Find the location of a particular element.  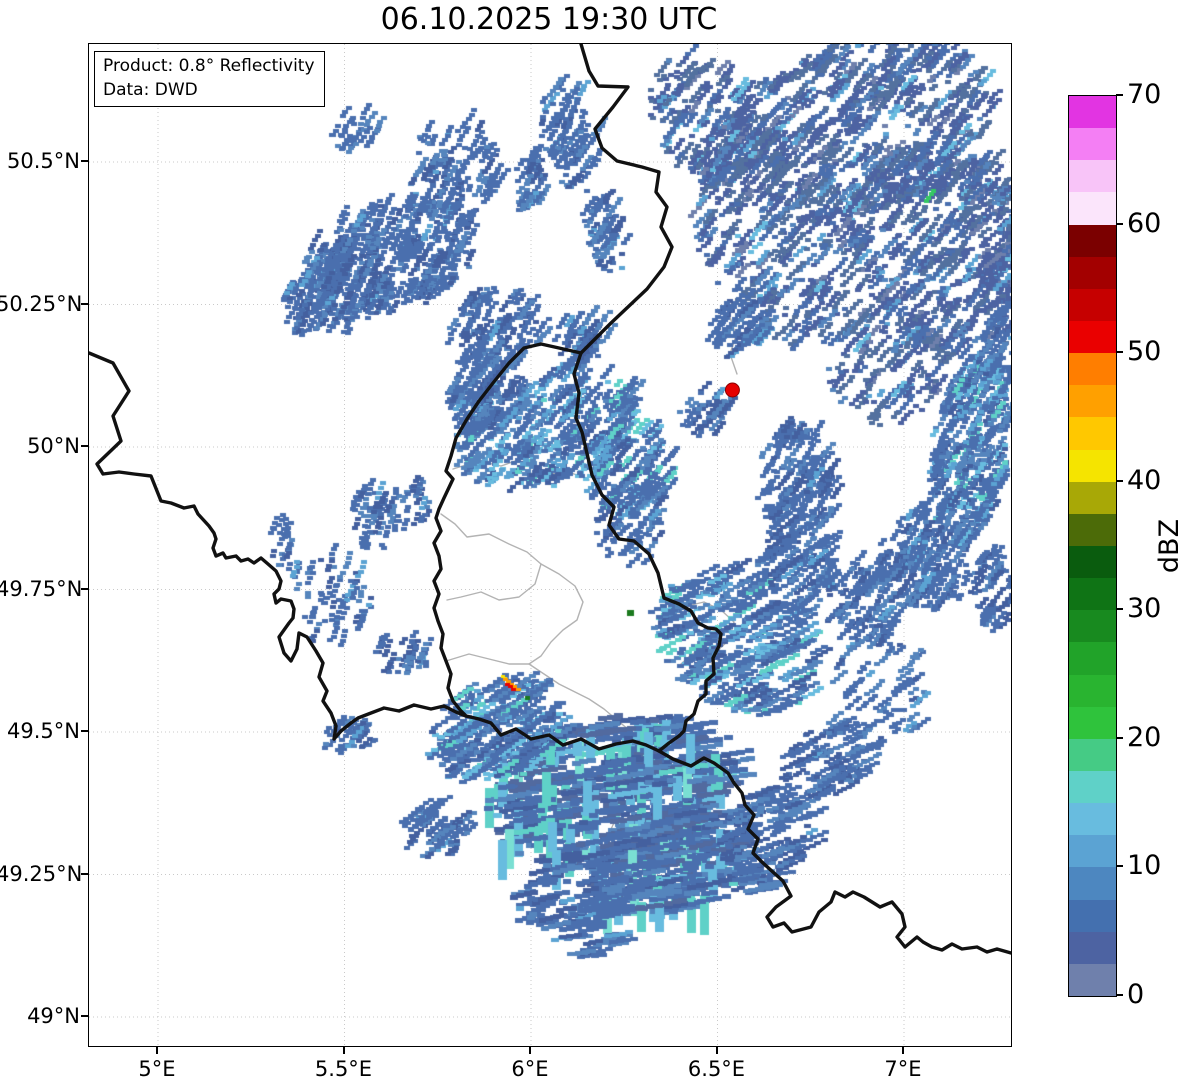

lon-tick-label: 5.5°E is located at coordinates (343, 1069).